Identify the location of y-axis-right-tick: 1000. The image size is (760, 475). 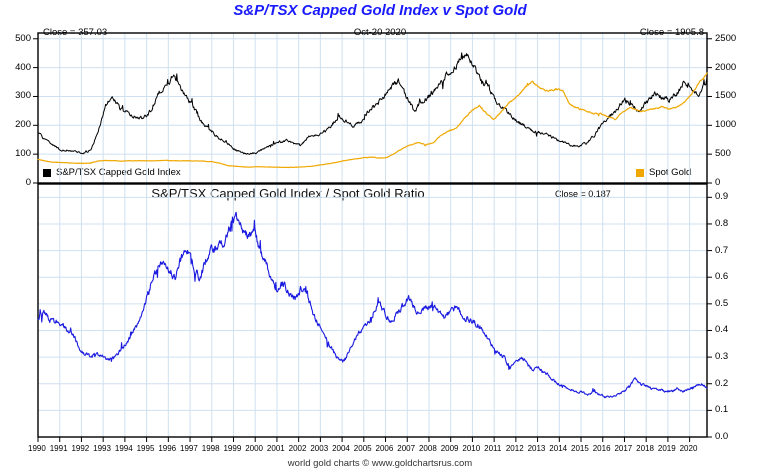
(726, 125).